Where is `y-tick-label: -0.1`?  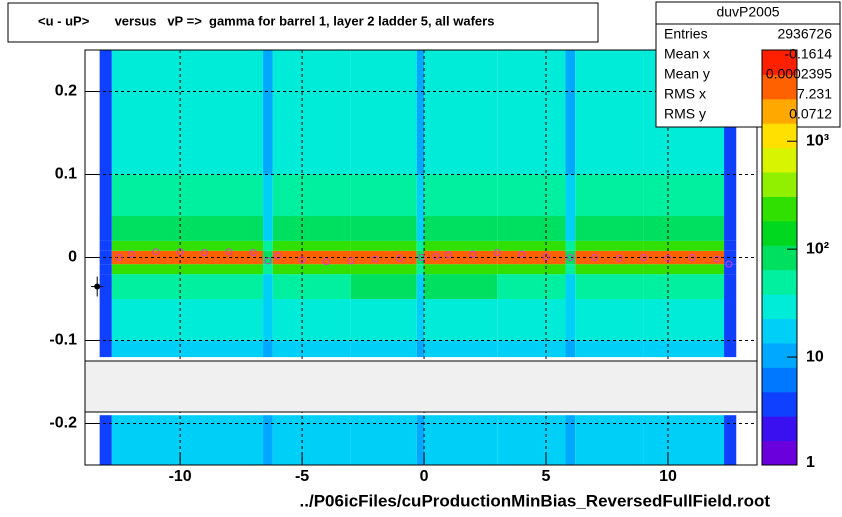
y-tick-label: -0.1 is located at coordinates (63, 340).